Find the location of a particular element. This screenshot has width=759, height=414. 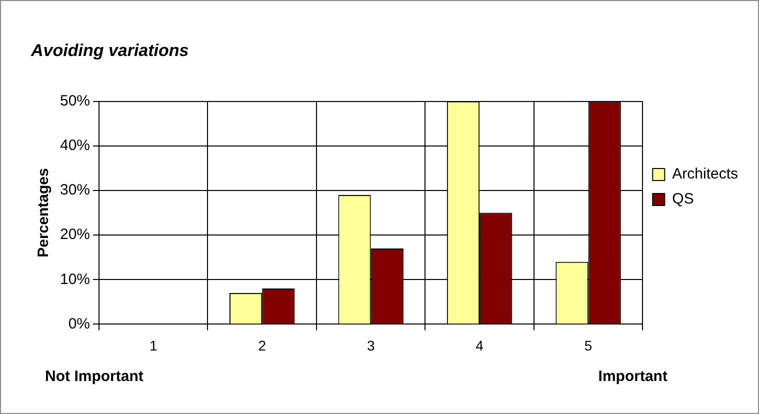

x-tick-label: 1 is located at coordinates (153, 345).